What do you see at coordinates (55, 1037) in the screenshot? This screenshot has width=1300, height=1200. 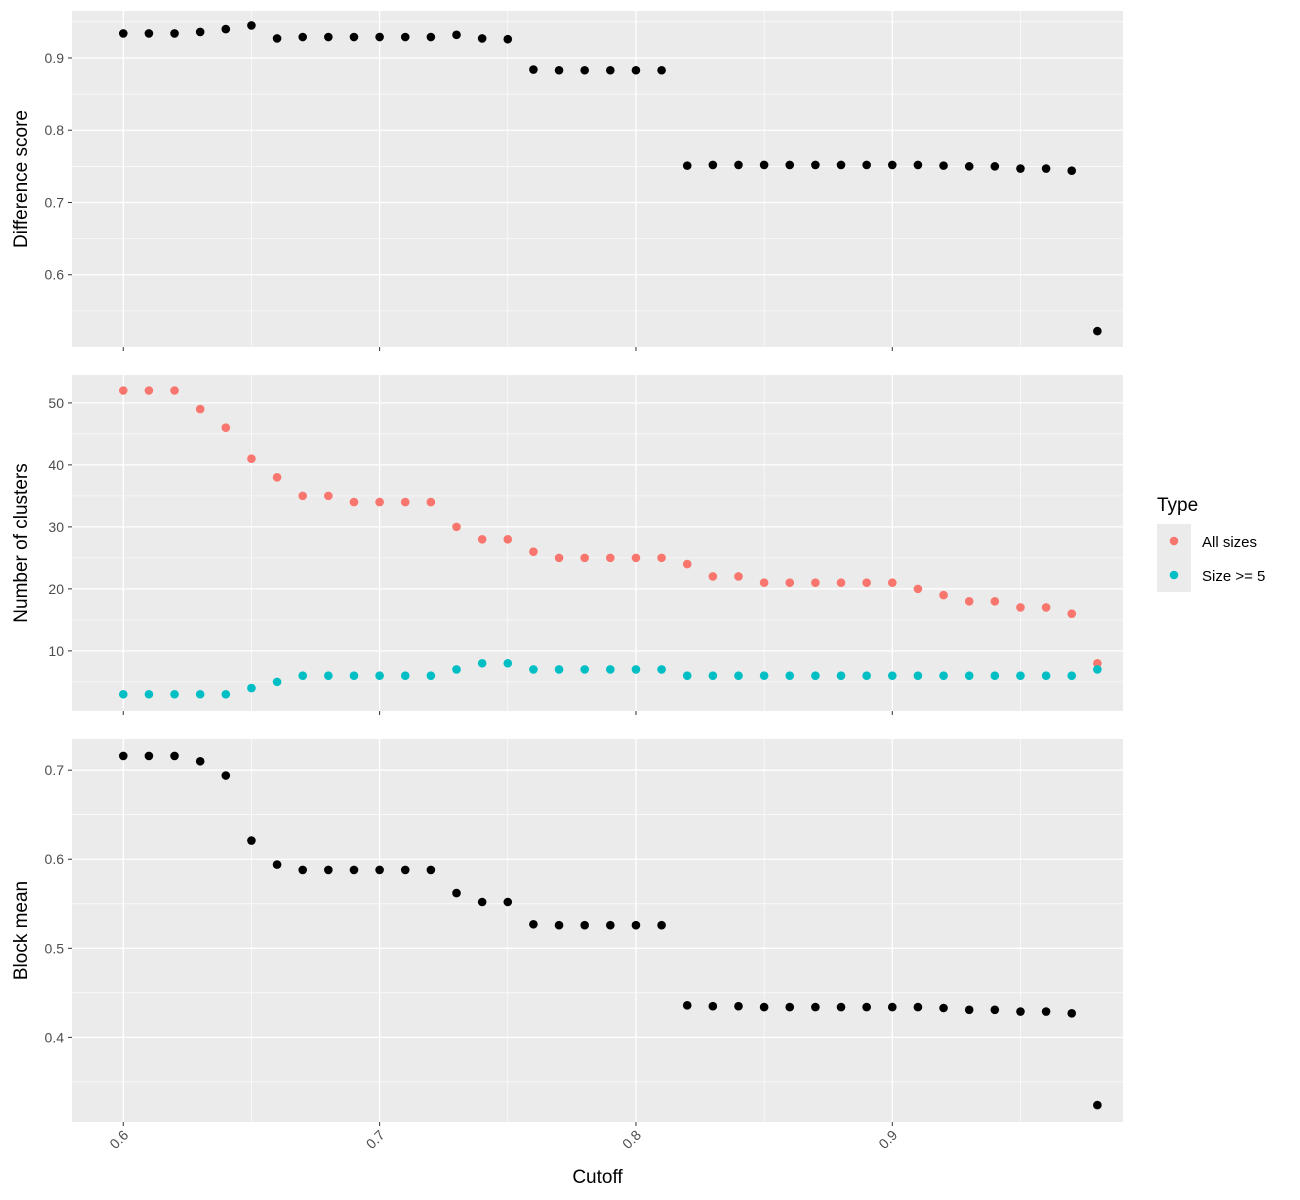 I see `y-tick-label: 0.4` at bounding box center [55, 1037].